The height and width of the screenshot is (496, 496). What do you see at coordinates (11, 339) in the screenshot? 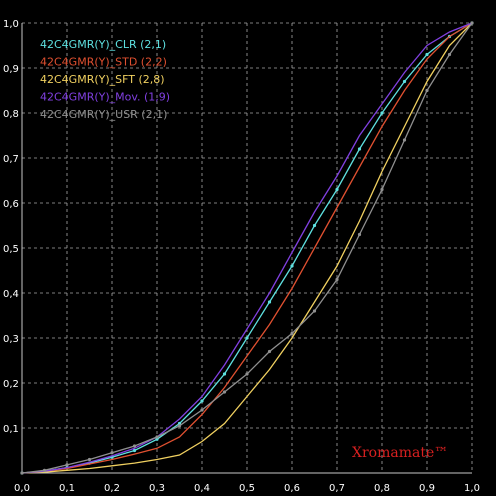
I see `y-tick-label: 0,3` at bounding box center [11, 339].